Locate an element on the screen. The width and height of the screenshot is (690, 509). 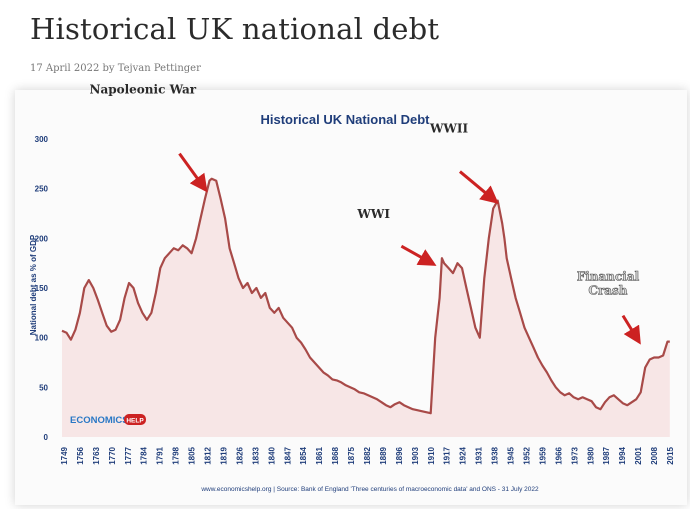
x-tick-label: 1938 is located at coordinates (495, 455).